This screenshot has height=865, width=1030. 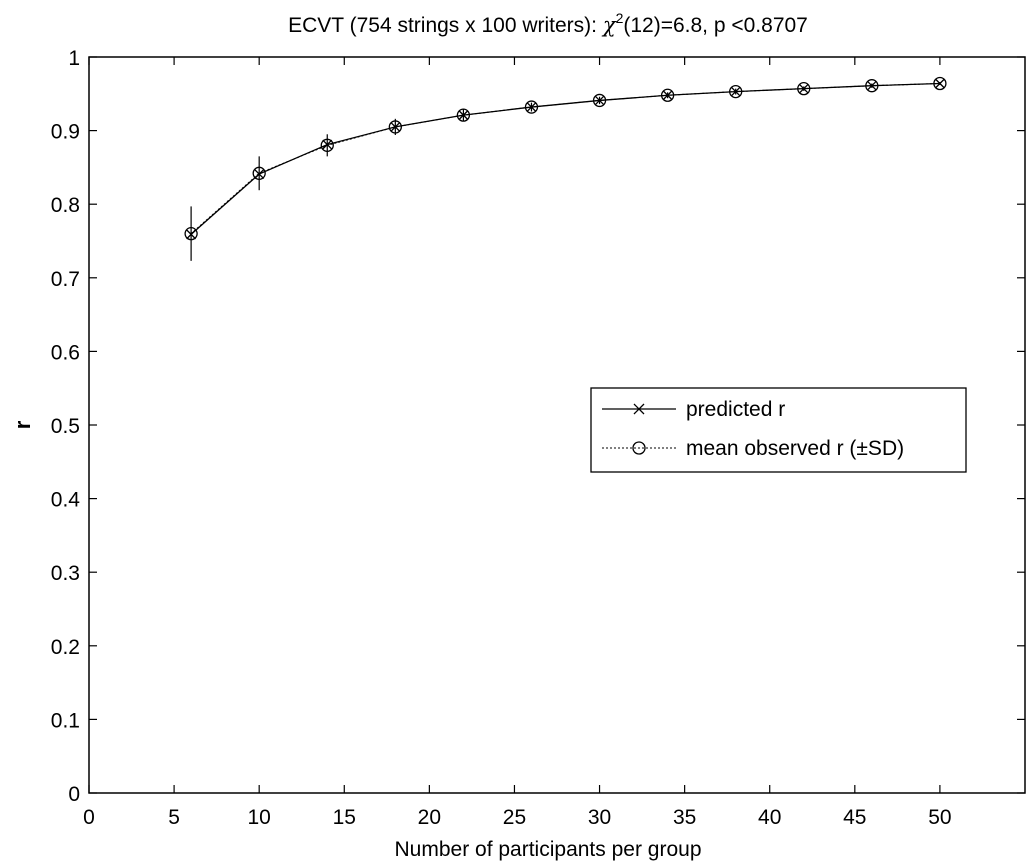 I want to click on x-tick-label: 25, so click(x=514, y=817).